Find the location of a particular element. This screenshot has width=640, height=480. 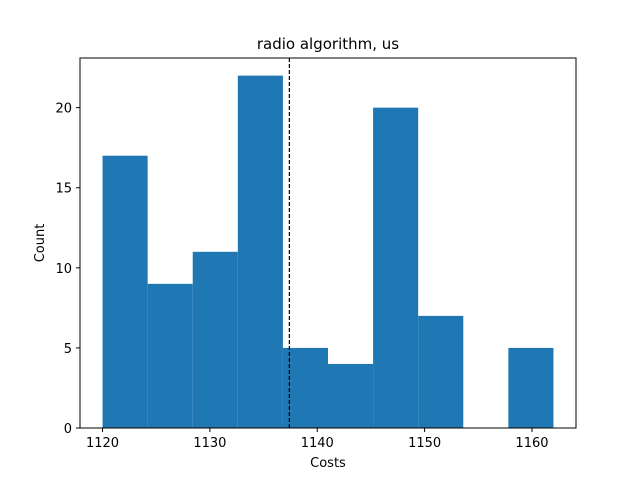

x-tick-label: 1130 is located at coordinates (209, 443).